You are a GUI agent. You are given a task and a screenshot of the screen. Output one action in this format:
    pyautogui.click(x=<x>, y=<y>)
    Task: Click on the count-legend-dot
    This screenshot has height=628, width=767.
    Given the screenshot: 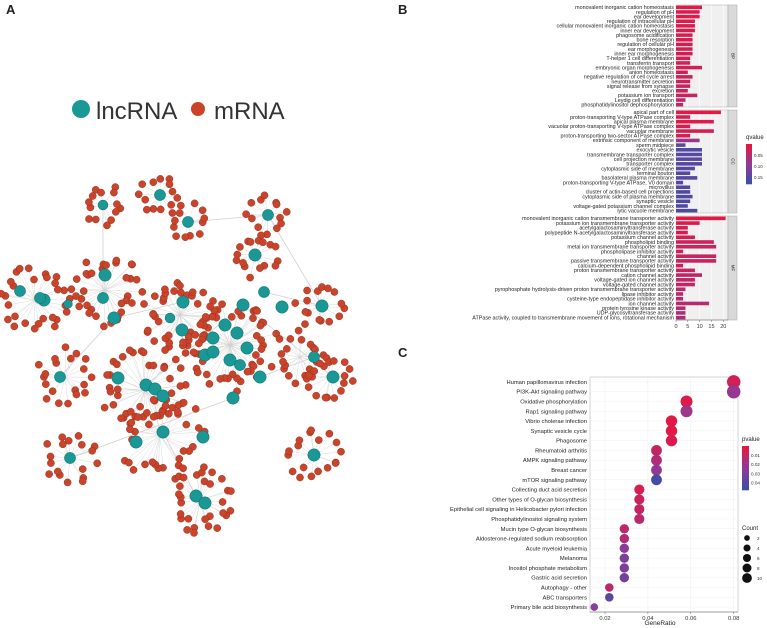 What is the action you would take?
    pyautogui.click(x=747, y=548)
    